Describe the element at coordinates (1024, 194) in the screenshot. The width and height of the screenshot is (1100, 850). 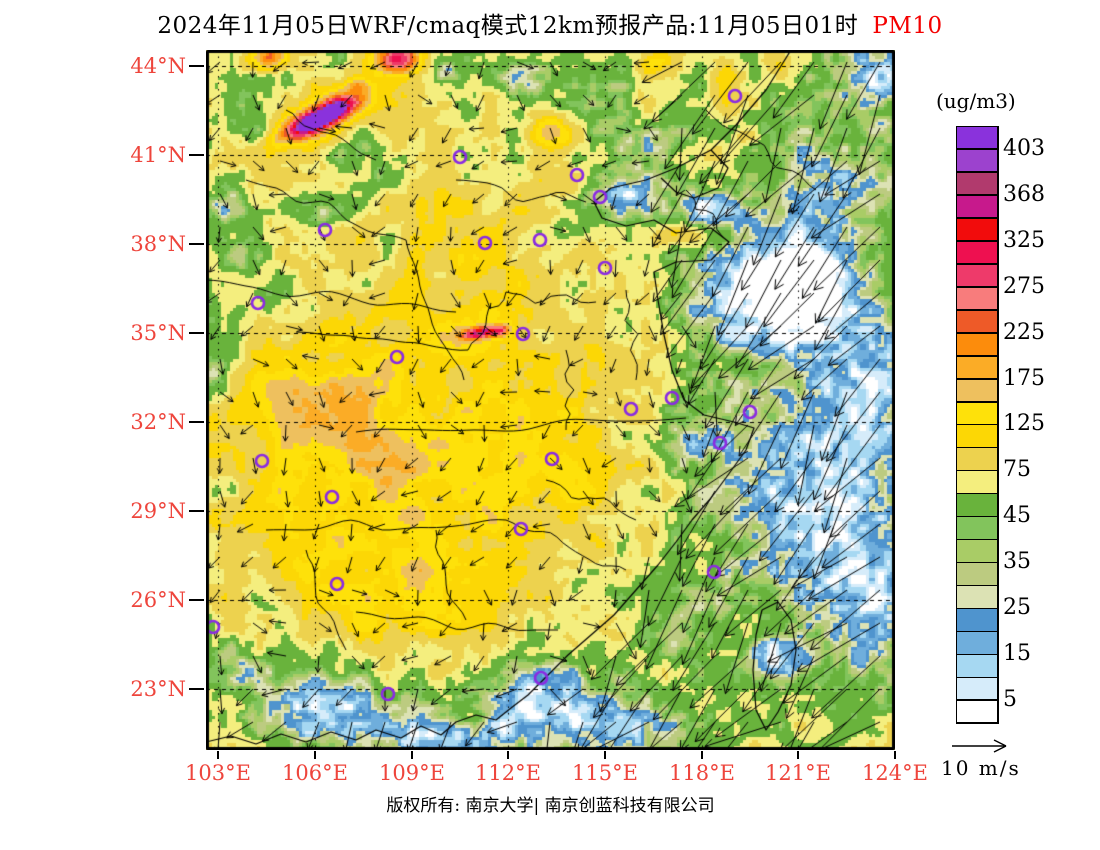
I see `colorbar-value-label: 368` at that location.